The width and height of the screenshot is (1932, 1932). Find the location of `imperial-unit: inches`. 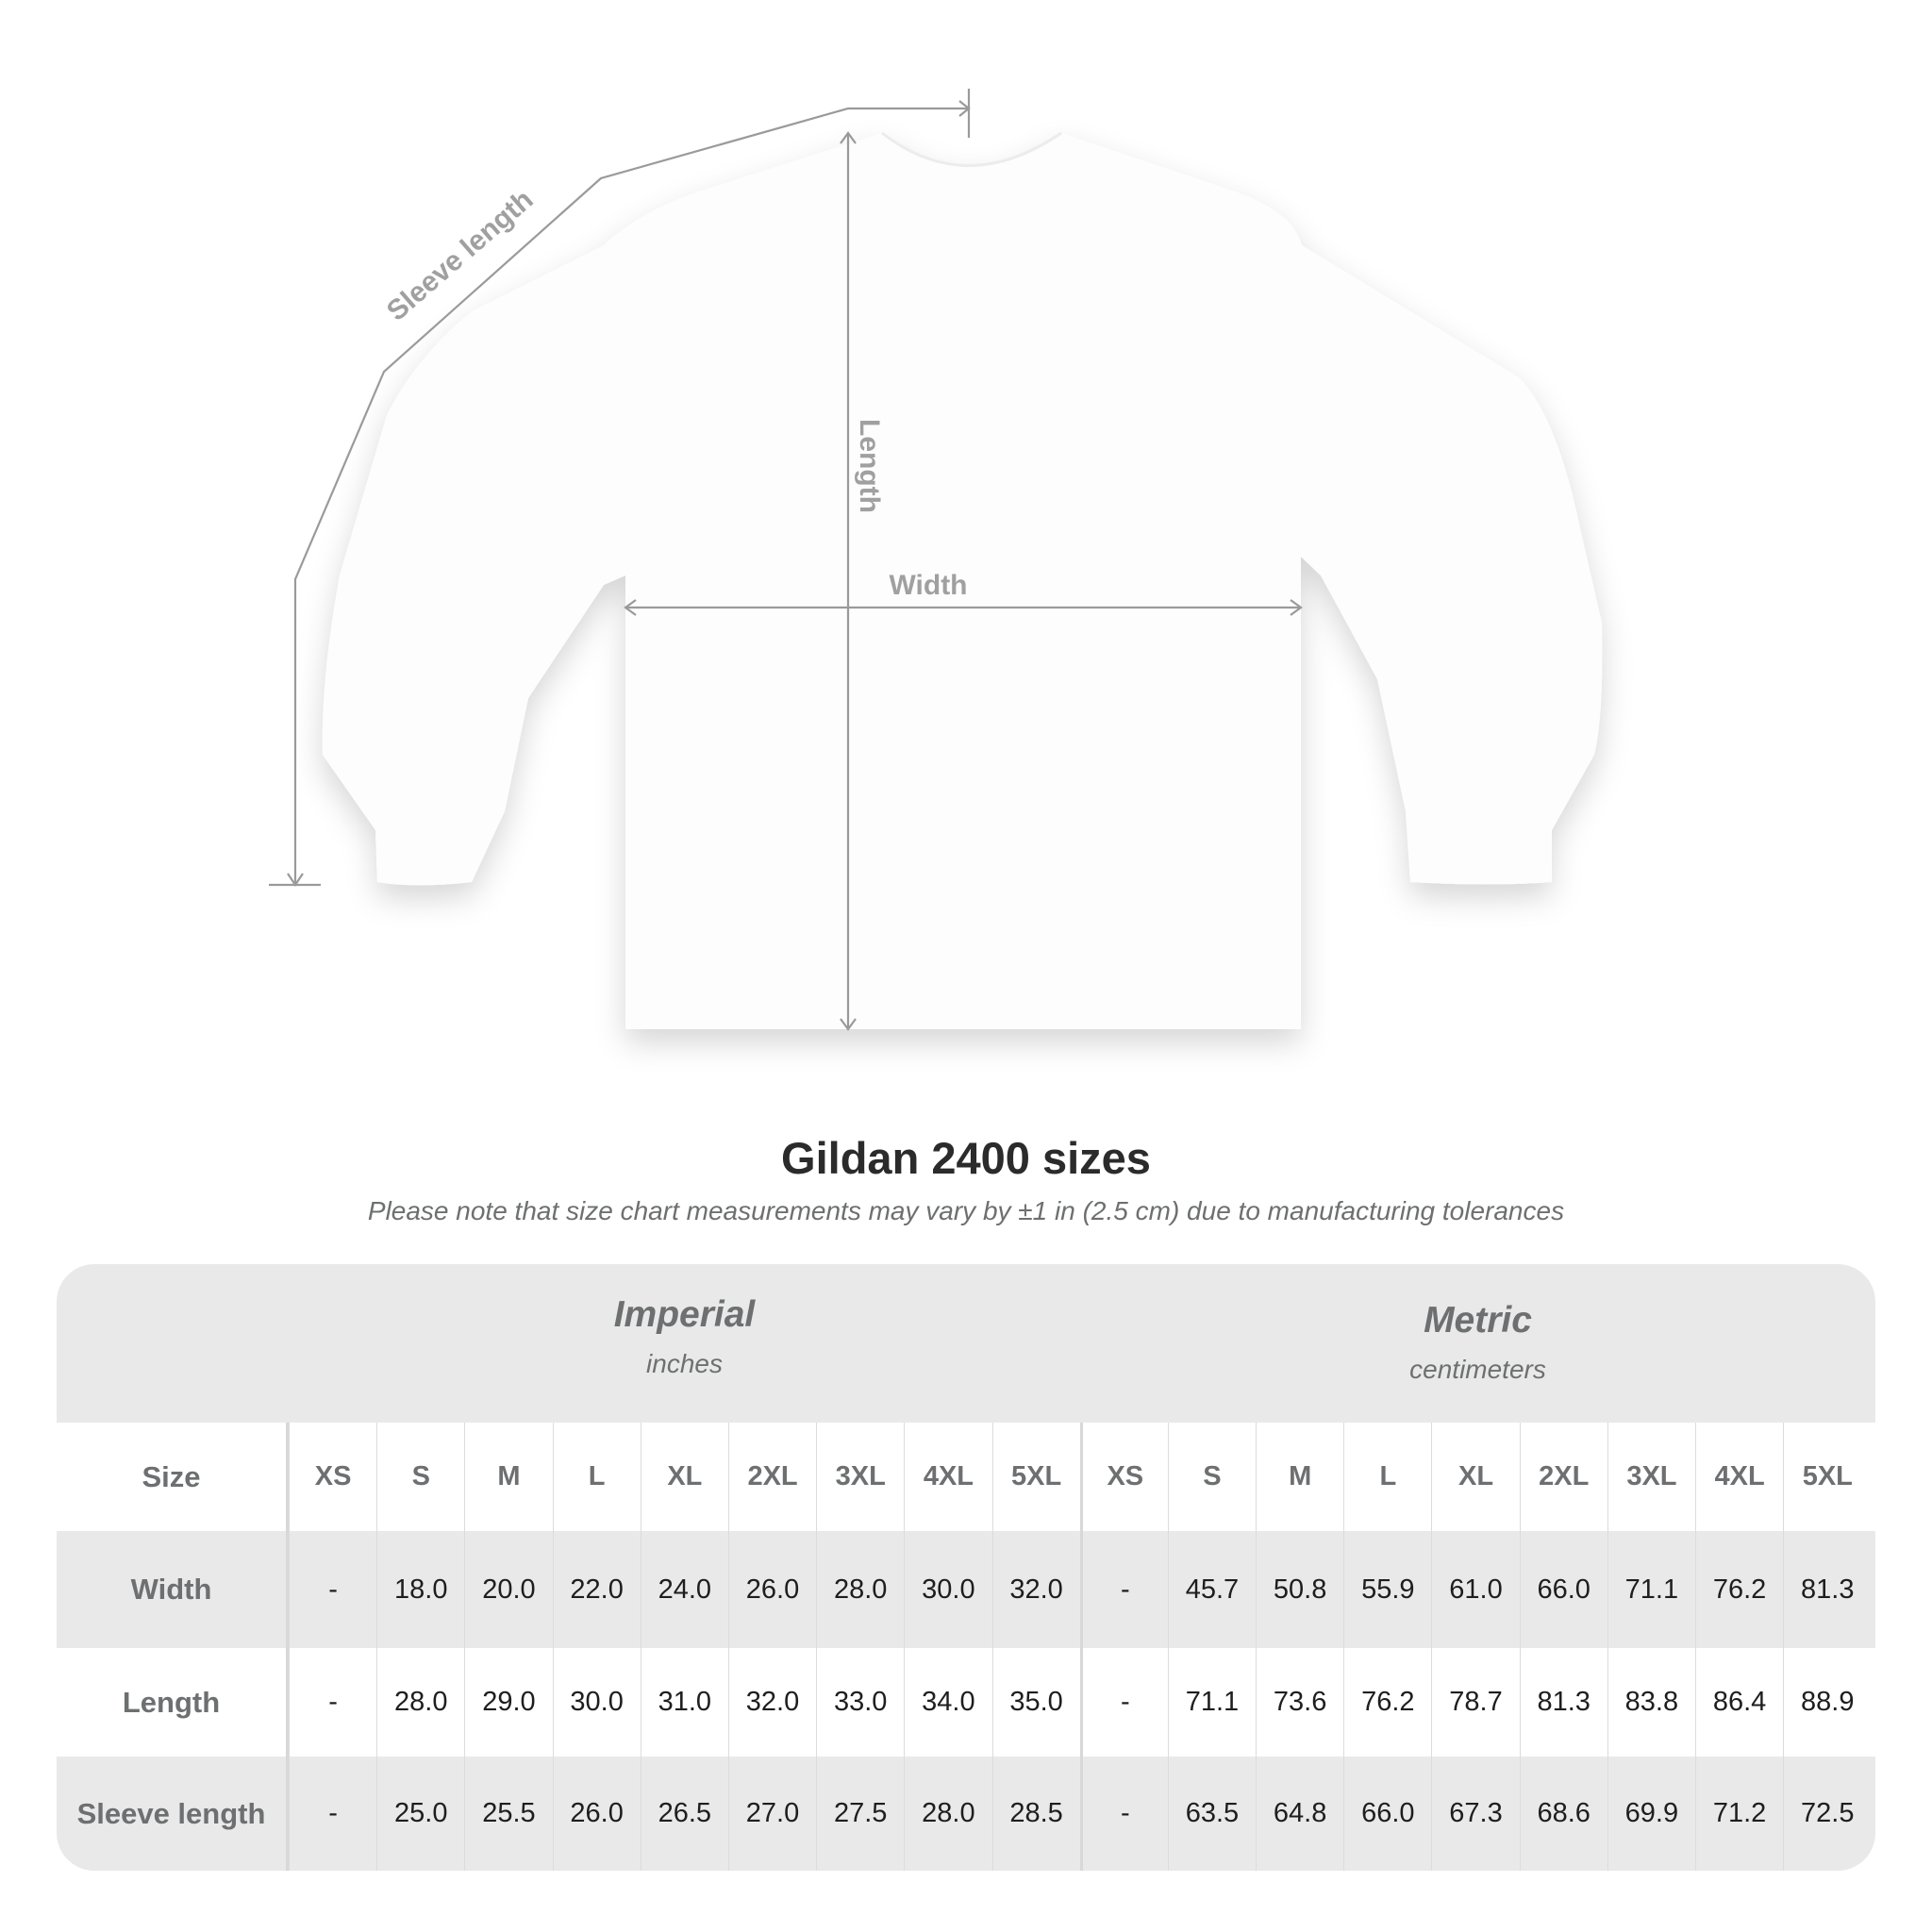

imperial-unit: inches is located at coordinates (685, 1363).